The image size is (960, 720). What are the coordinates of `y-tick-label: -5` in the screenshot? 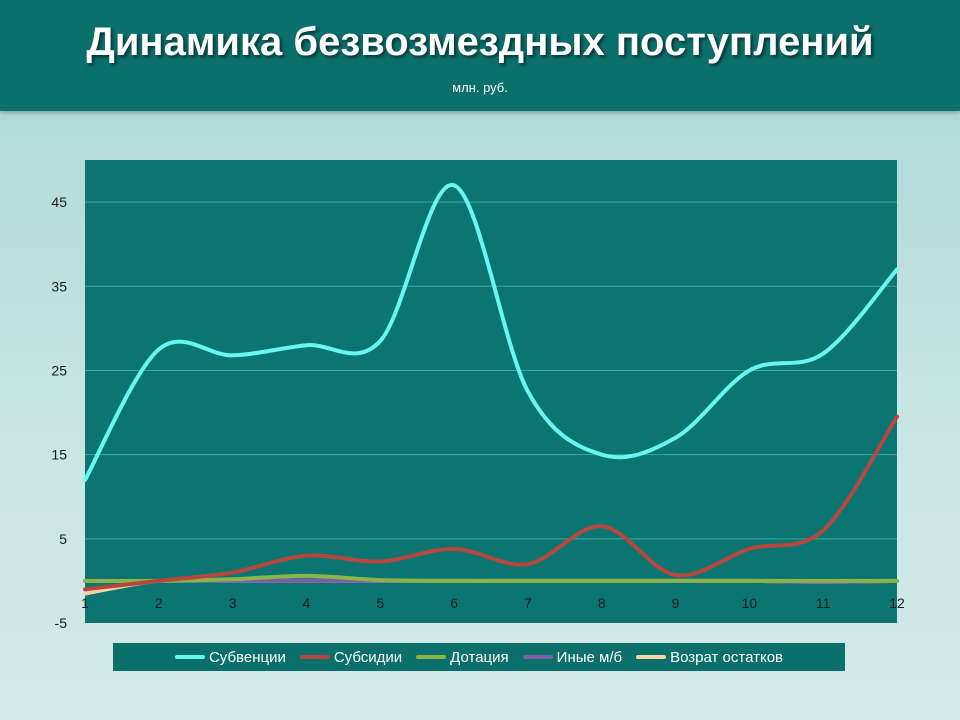 It's located at (61, 623).